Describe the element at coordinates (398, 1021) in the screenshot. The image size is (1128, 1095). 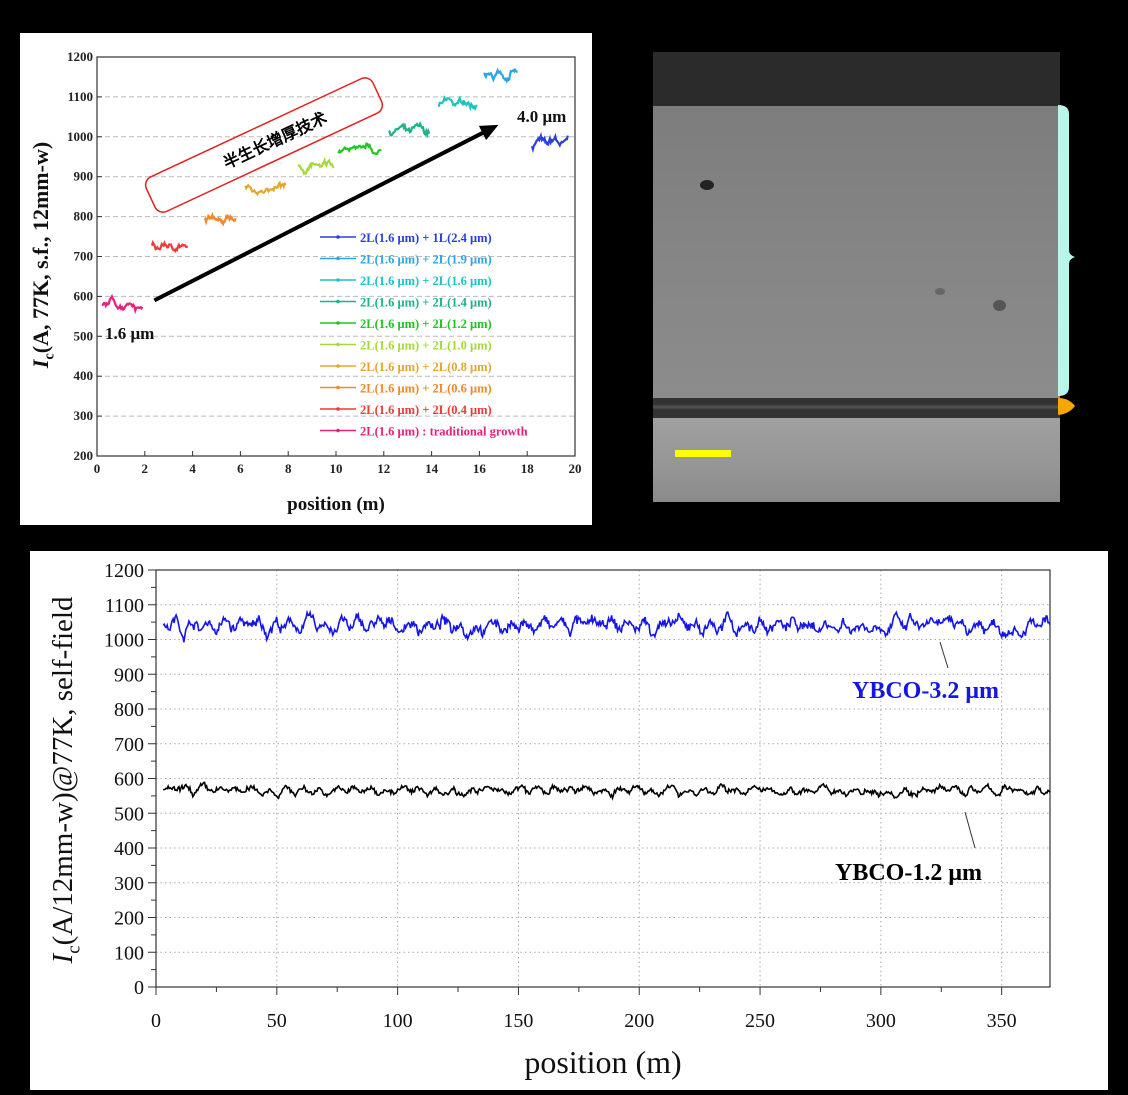
I see `x-tick-label: 100` at that location.